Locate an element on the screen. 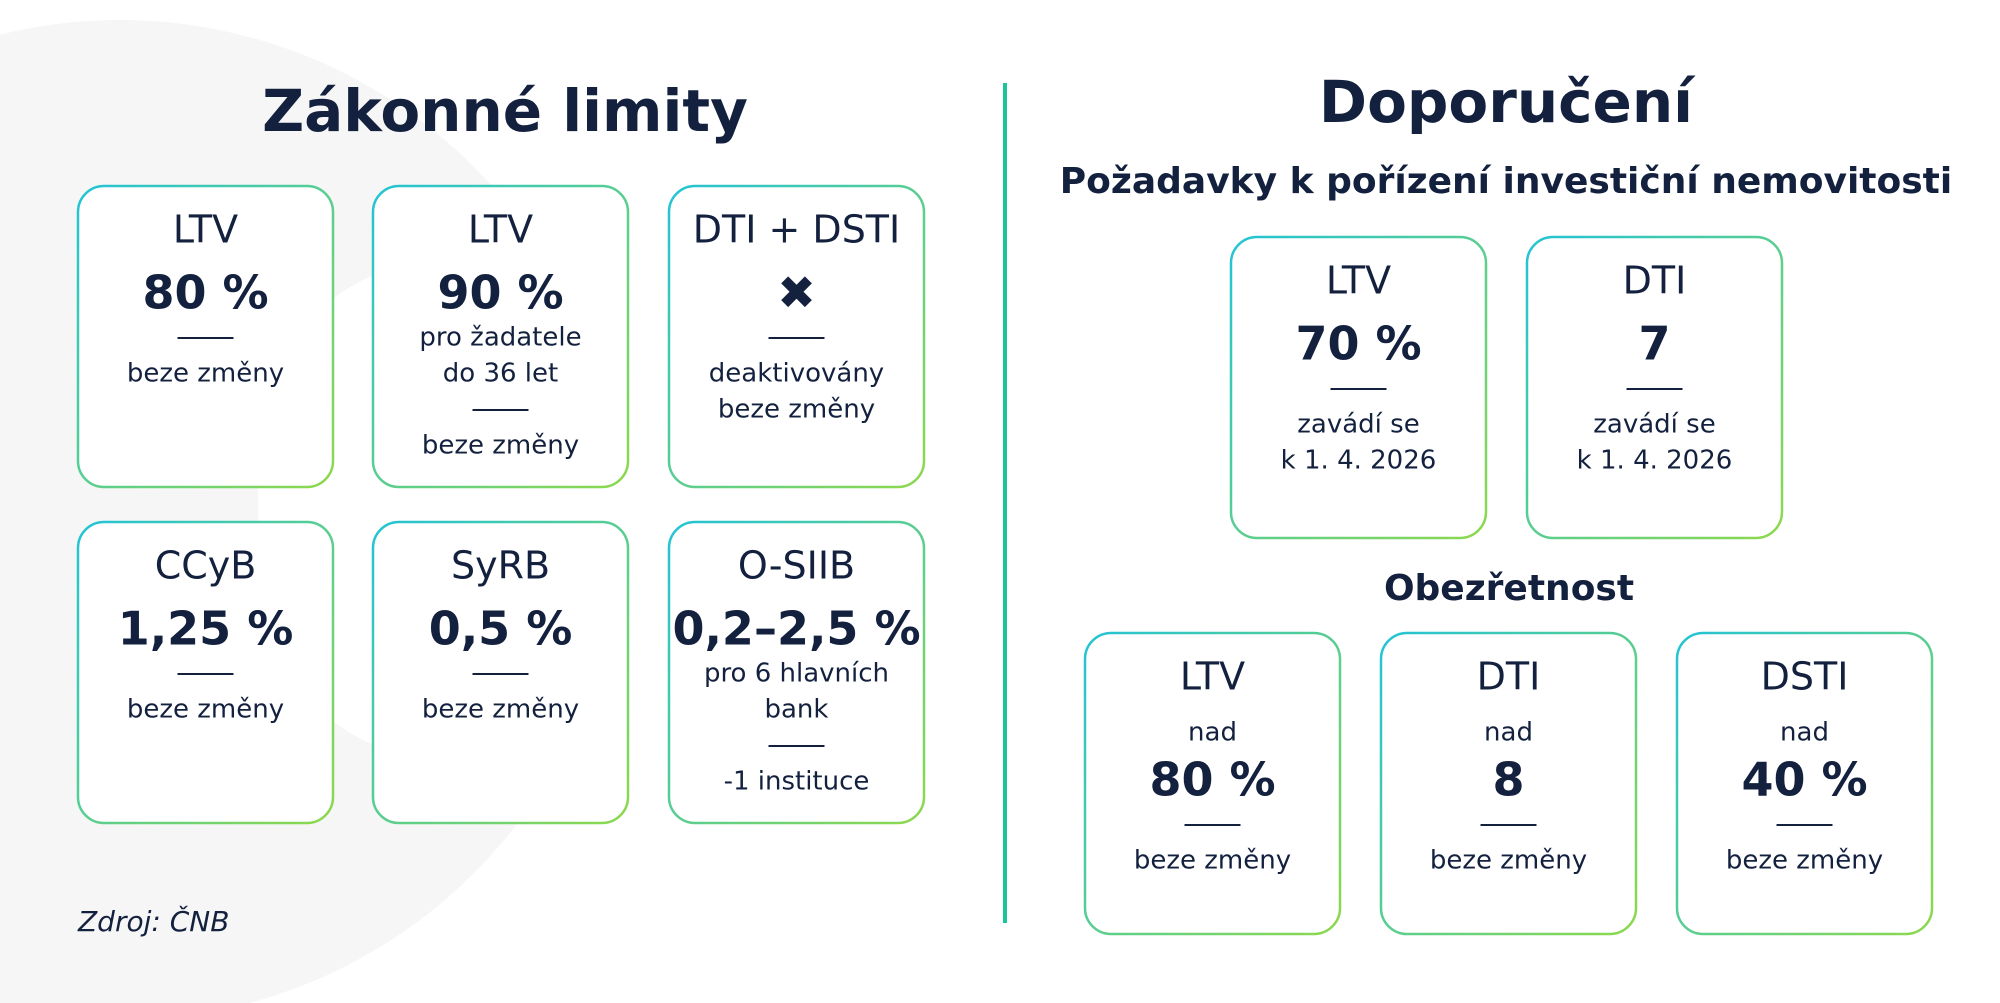  card-note: -1 instituce is located at coordinates (797, 782).